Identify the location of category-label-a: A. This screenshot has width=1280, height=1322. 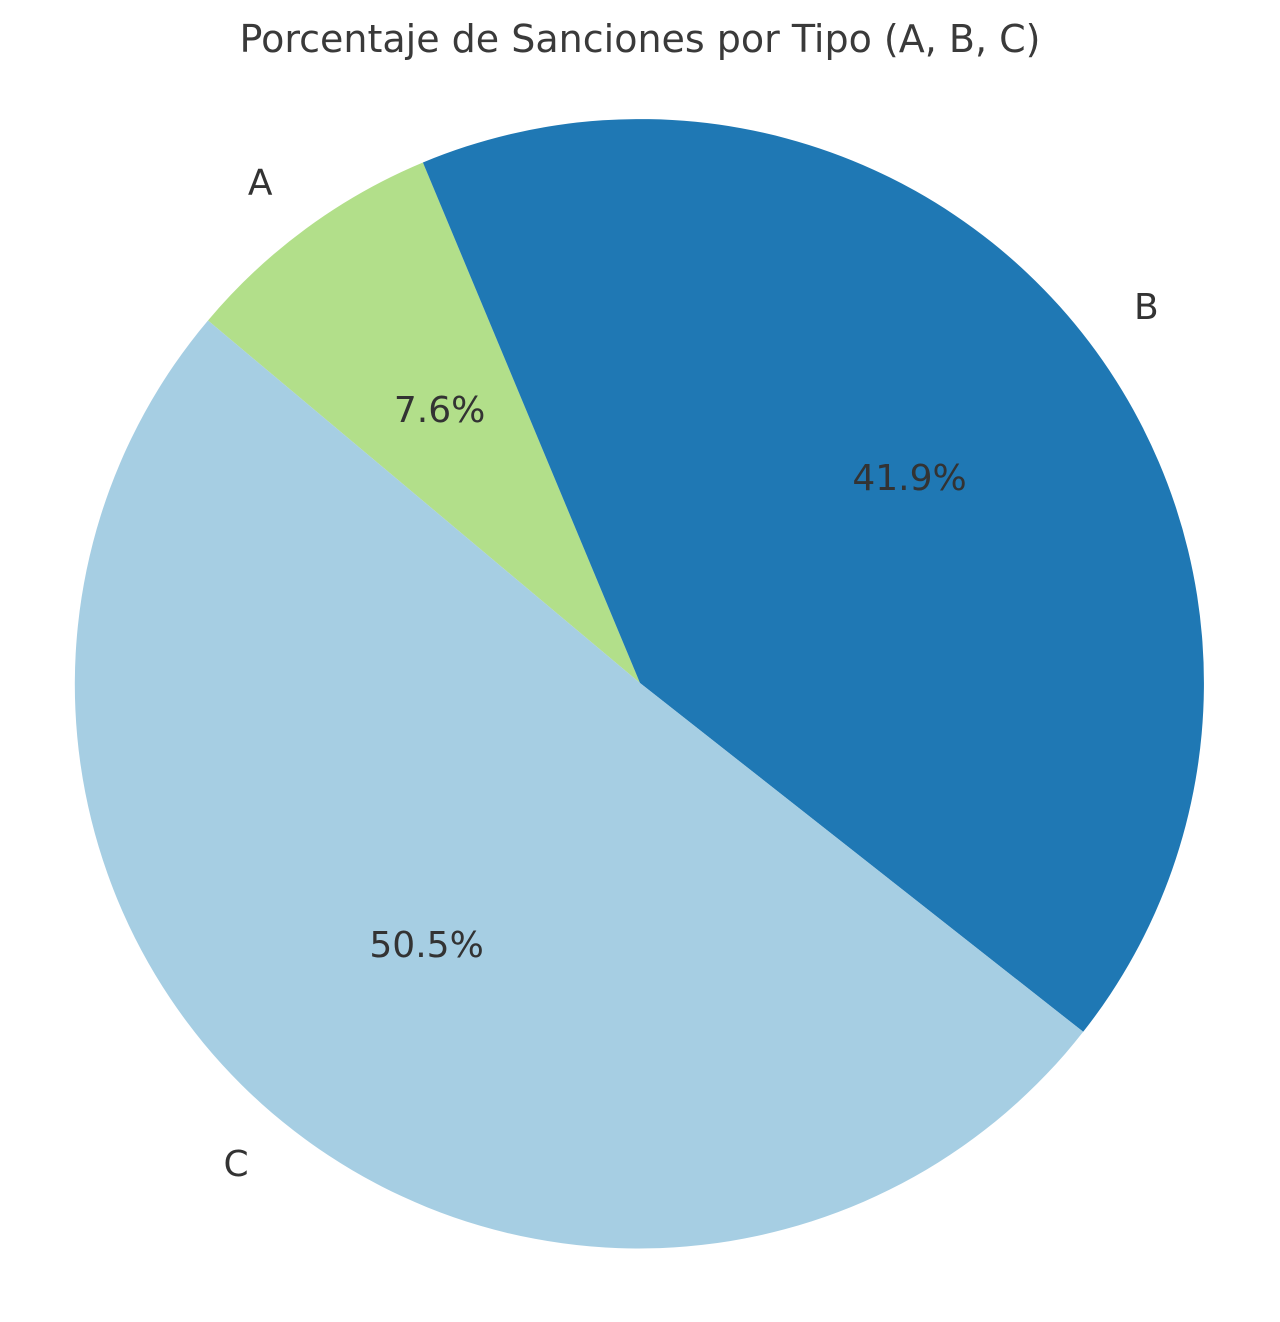
(260, 183).